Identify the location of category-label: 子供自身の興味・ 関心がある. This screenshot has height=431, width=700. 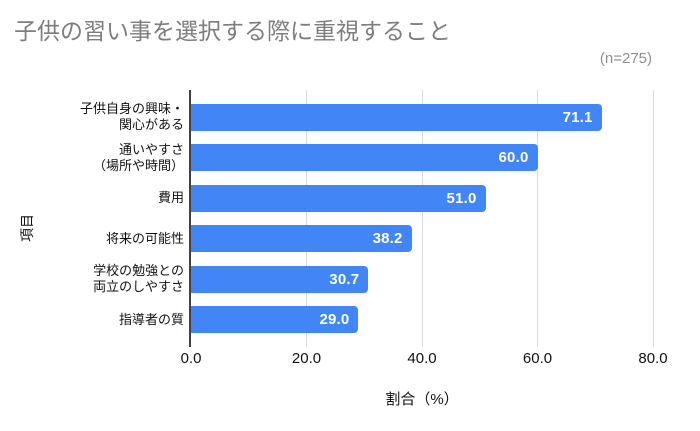
(131, 116).